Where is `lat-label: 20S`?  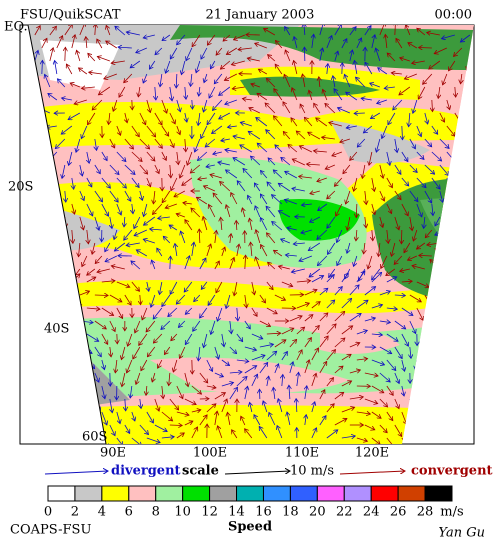
lat-label: 20S is located at coordinates (20, 187).